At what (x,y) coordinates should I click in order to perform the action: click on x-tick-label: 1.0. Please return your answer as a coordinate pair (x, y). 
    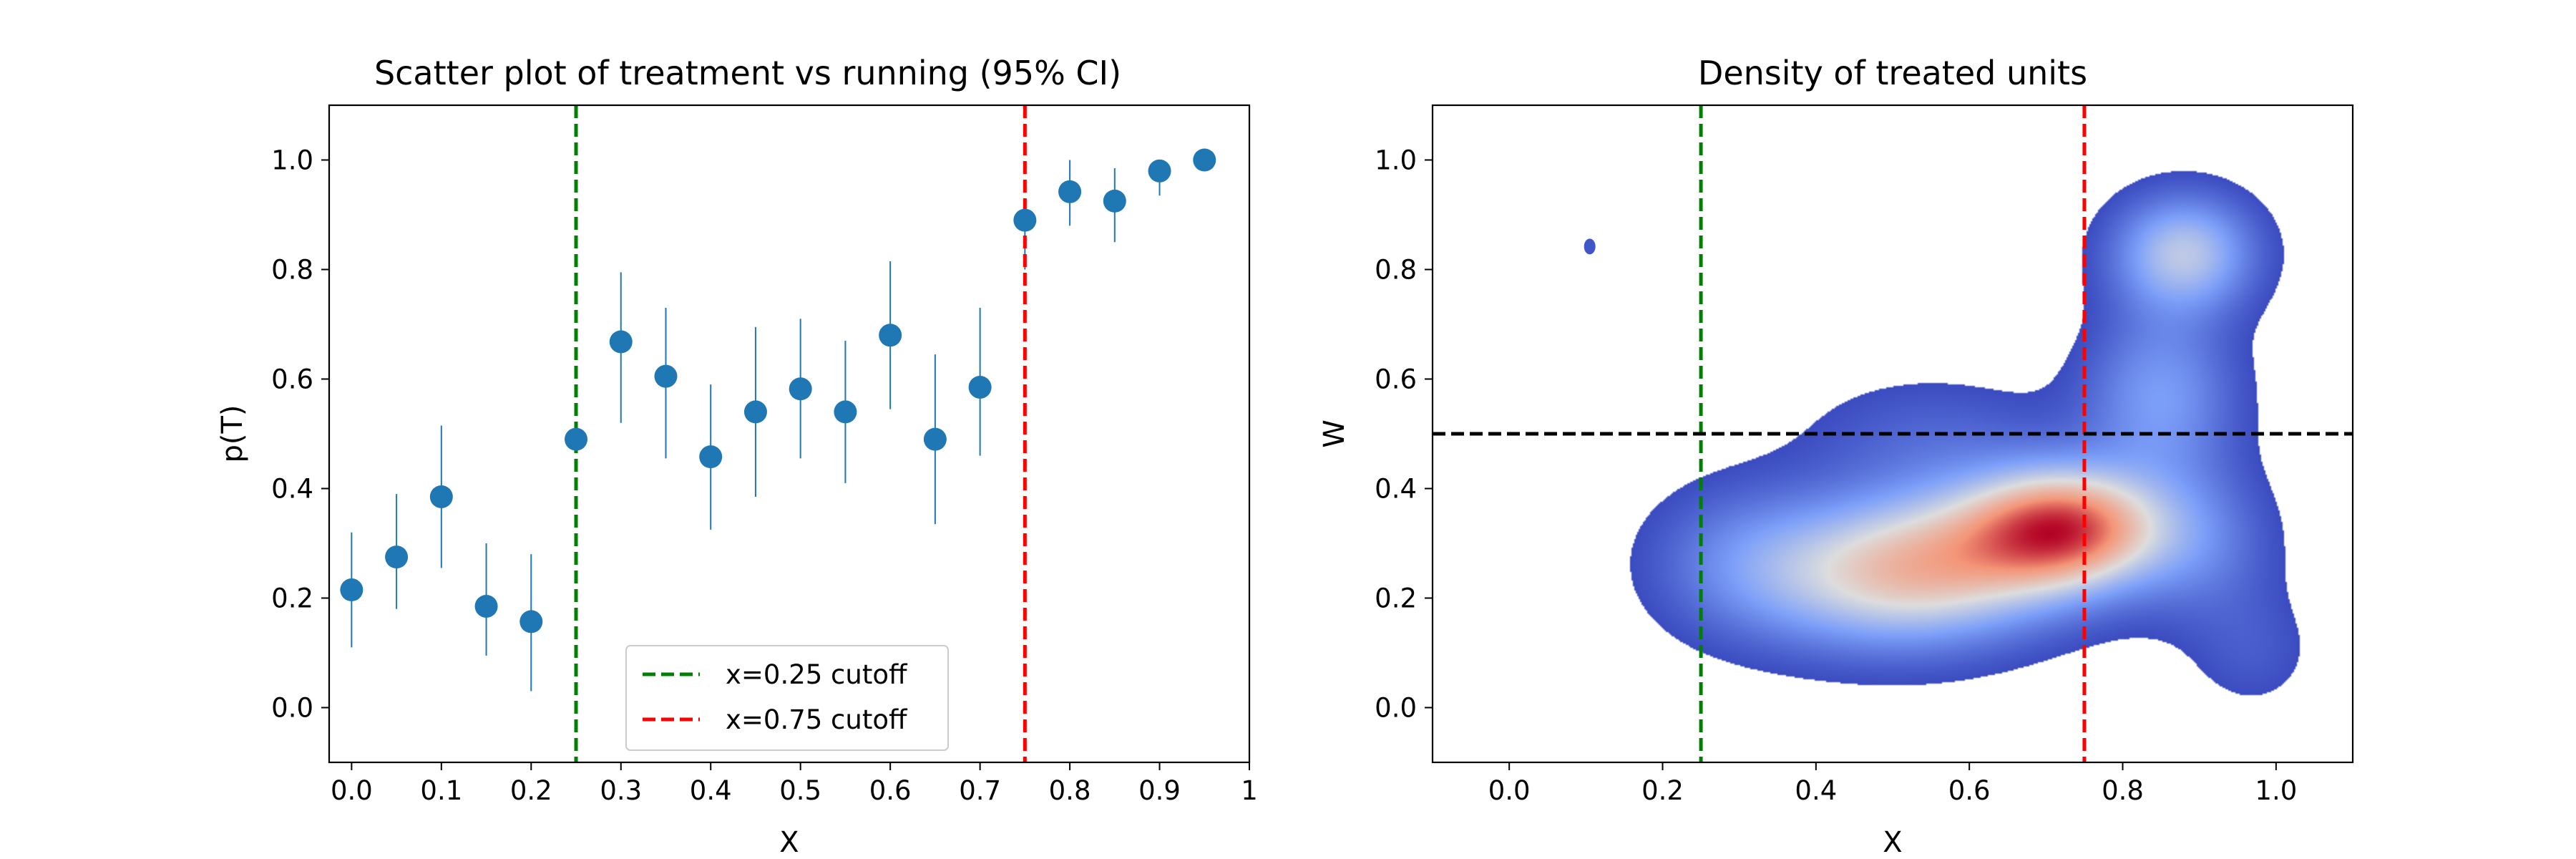
    Looking at the image, I should click on (2276, 790).